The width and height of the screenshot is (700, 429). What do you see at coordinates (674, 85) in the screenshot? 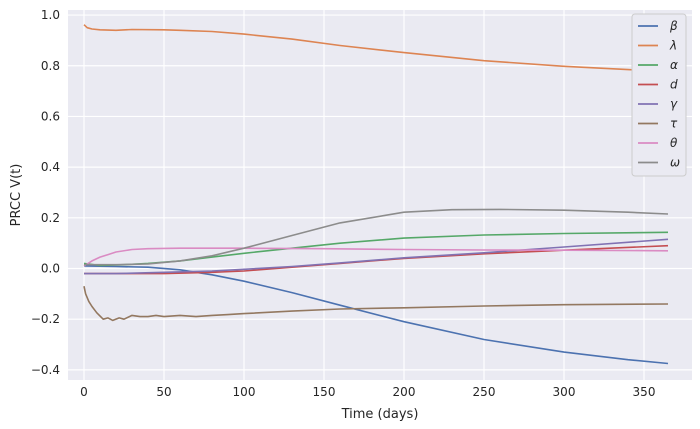
I see `legend-label: d` at bounding box center [674, 85].